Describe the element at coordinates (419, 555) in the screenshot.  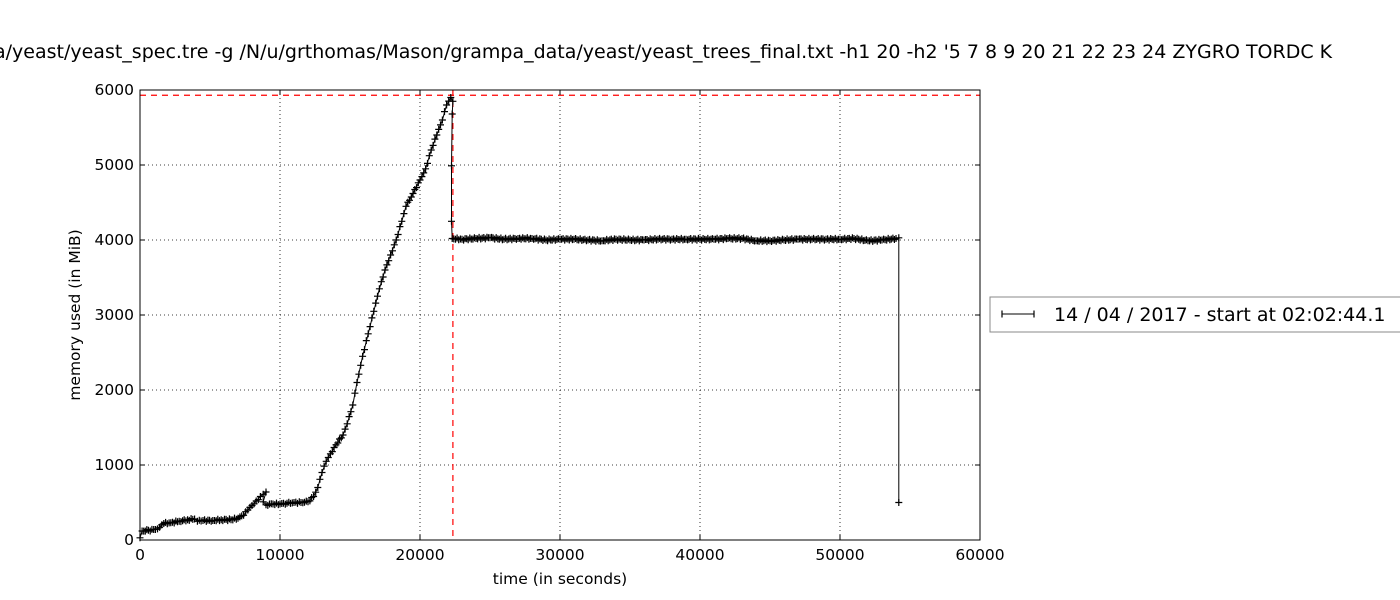
I see `x-tick-label: 20000` at that location.